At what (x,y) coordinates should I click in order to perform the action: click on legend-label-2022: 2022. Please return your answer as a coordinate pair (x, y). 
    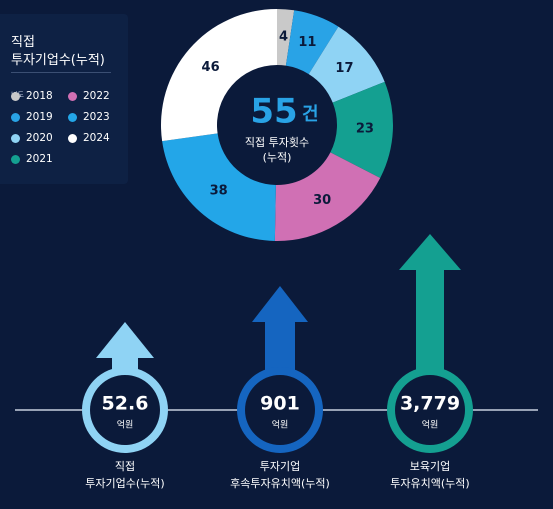
    Looking at the image, I should click on (96, 96).